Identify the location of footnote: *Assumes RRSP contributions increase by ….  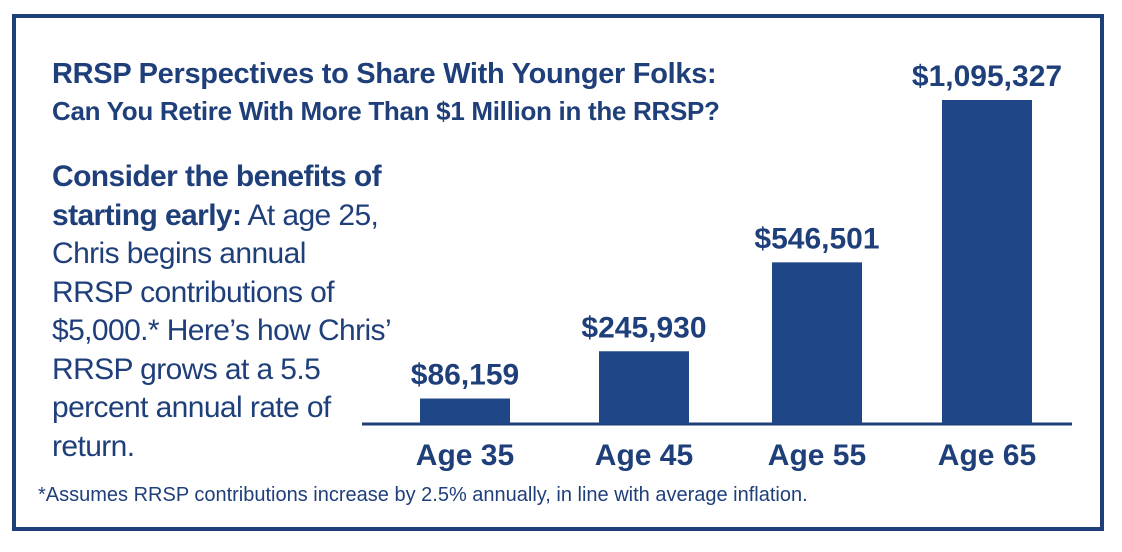
(423, 495).